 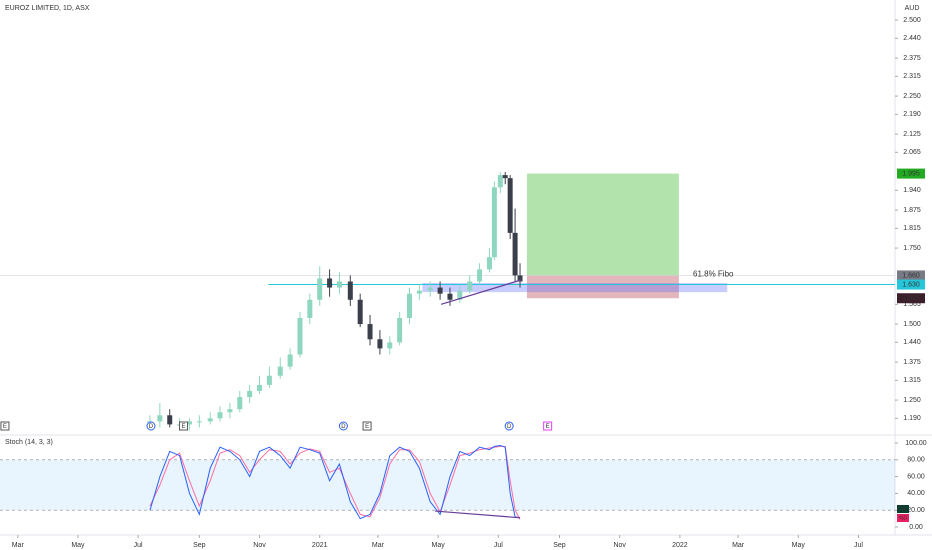 I want to click on y-tick-label: 1.500, so click(x=912, y=324).